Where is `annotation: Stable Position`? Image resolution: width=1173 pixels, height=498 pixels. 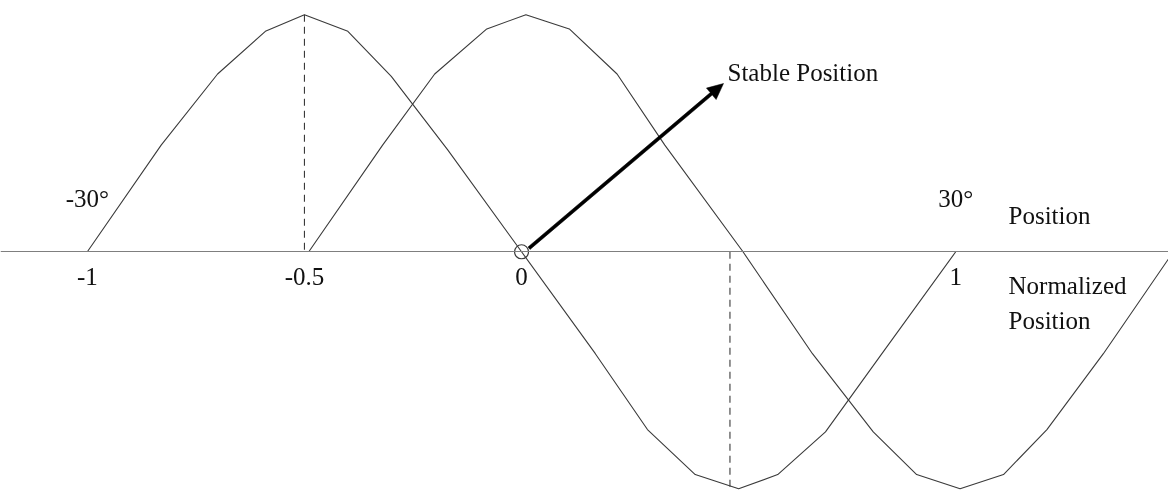
annotation: Stable Position is located at coordinates (803, 72).